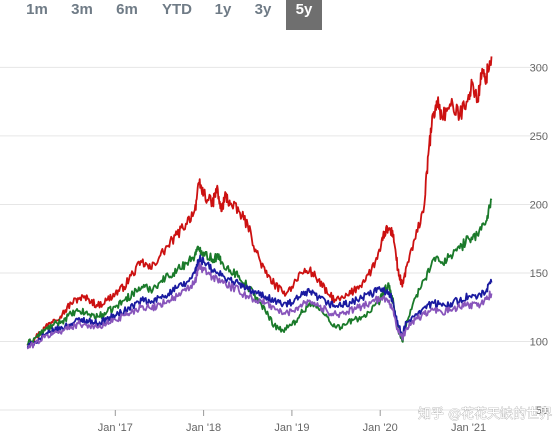  Describe the element at coordinates (539, 342) in the screenshot. I see `y-tick-label: 100` at that location.